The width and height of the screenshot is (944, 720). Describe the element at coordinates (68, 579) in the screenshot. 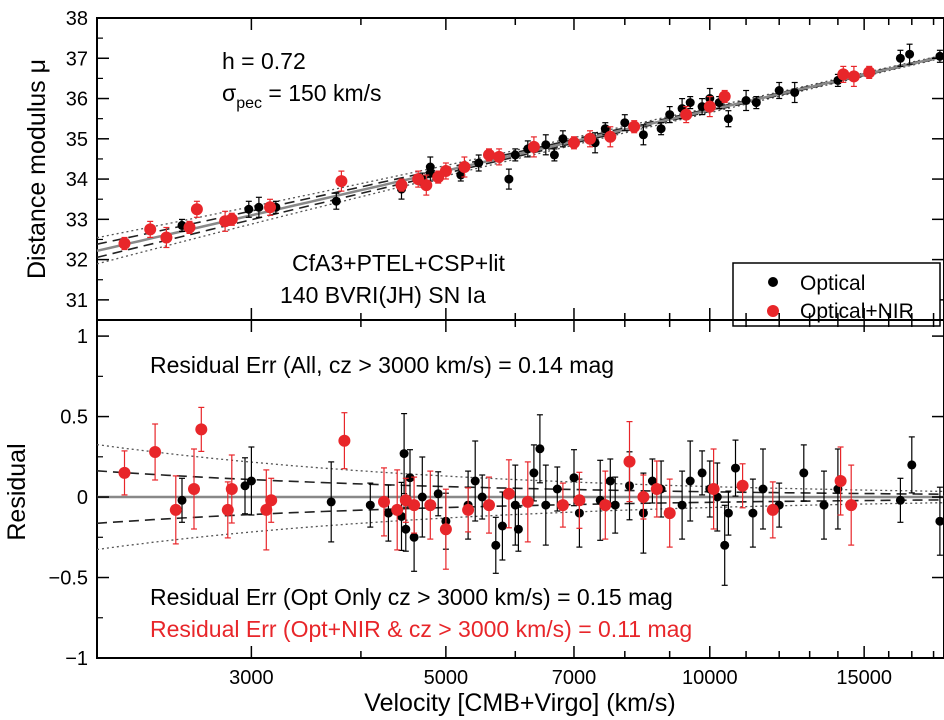

I see `residual-y-tick-label: −0.5` at that location.